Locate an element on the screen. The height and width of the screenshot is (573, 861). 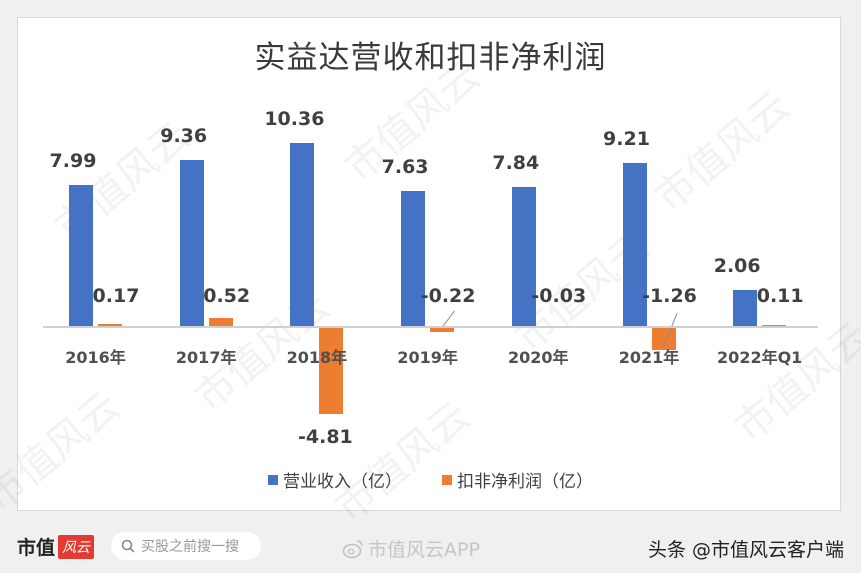
value-label-revenue: 7.99 is located at coordinates (73, 160).